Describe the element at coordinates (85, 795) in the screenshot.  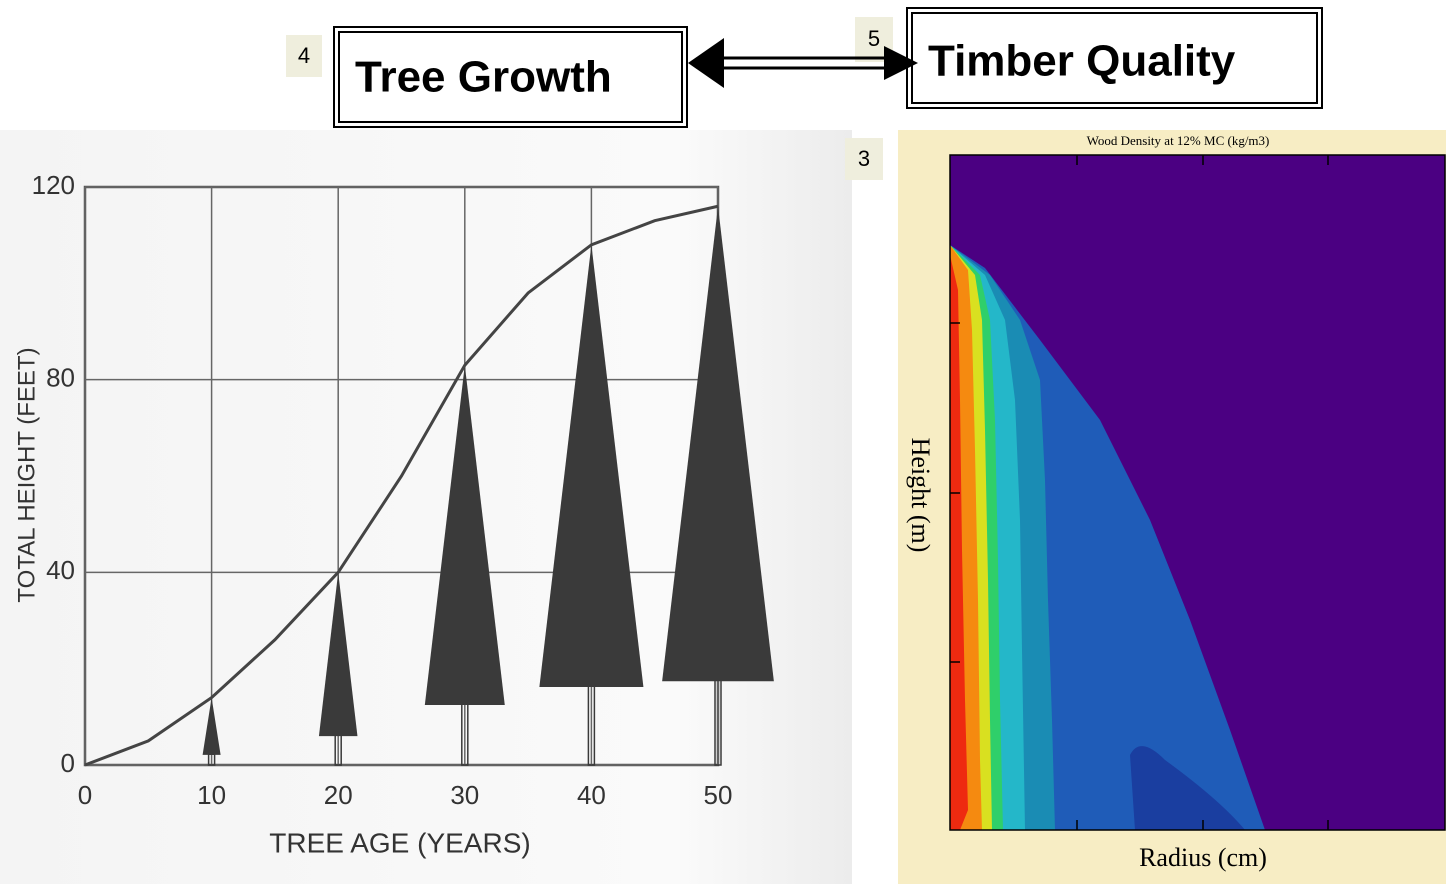
I see `x-tick-label: 0` at that location.